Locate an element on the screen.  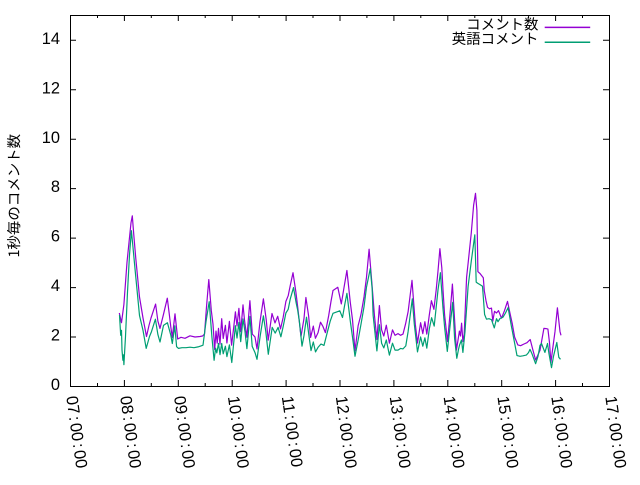
svg-text: 8 is located at coordinates (55, 187).